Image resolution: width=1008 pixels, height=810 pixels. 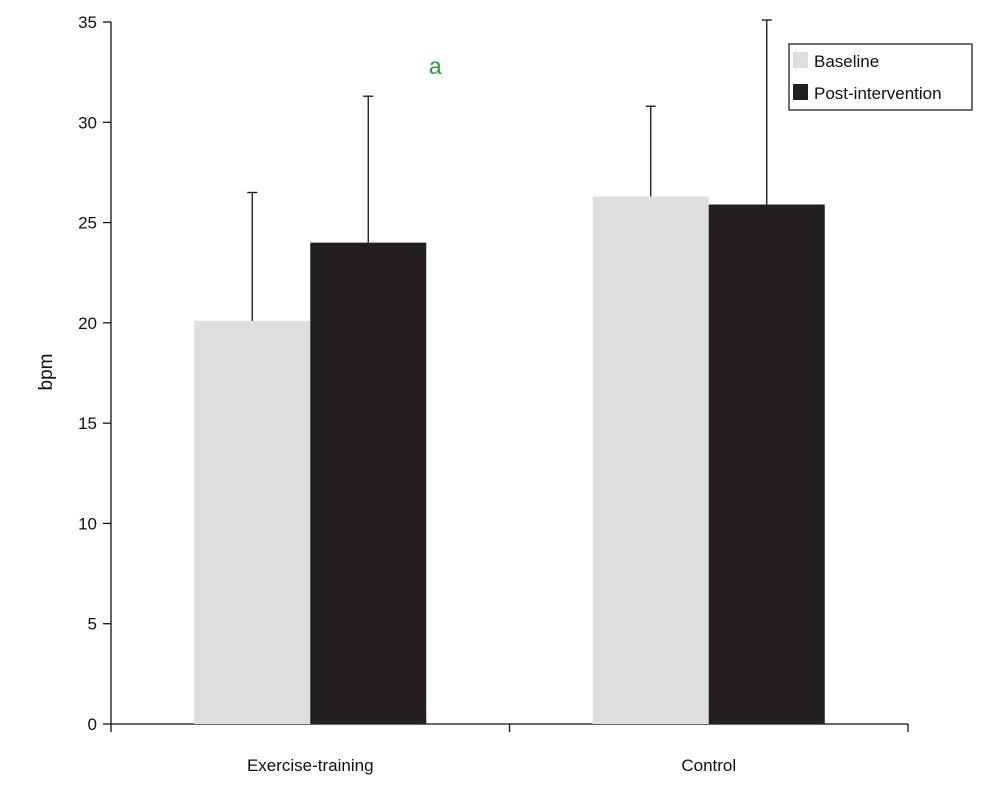 I want to click on y-tick-label: 15, so click(x=87, y=423).